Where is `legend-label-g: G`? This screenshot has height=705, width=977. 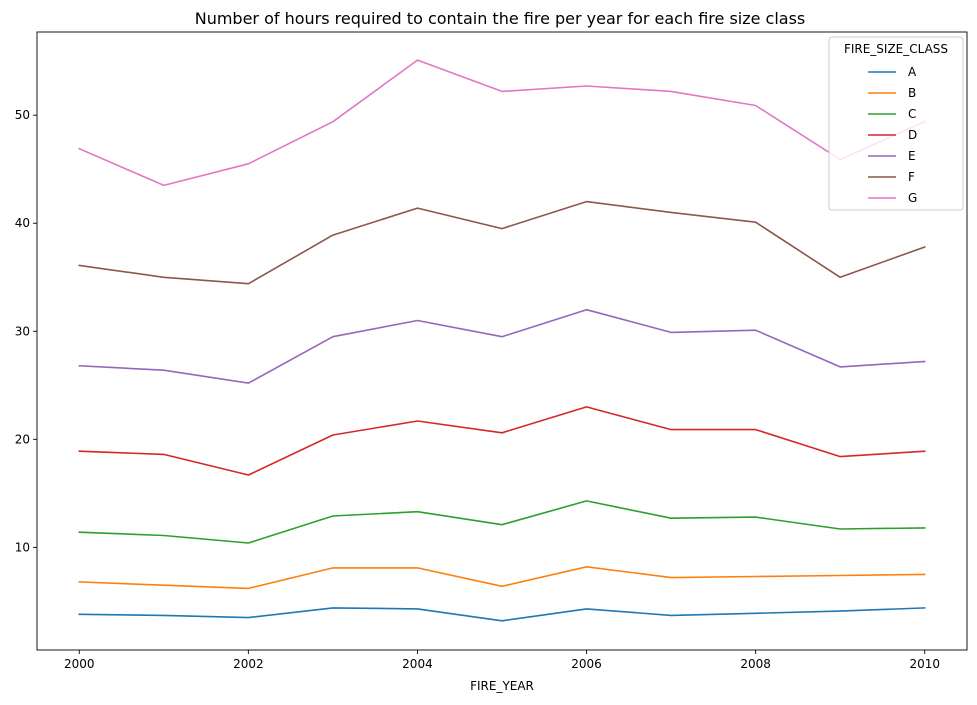
legend-label-g: G is located at coordinates (912, 198).